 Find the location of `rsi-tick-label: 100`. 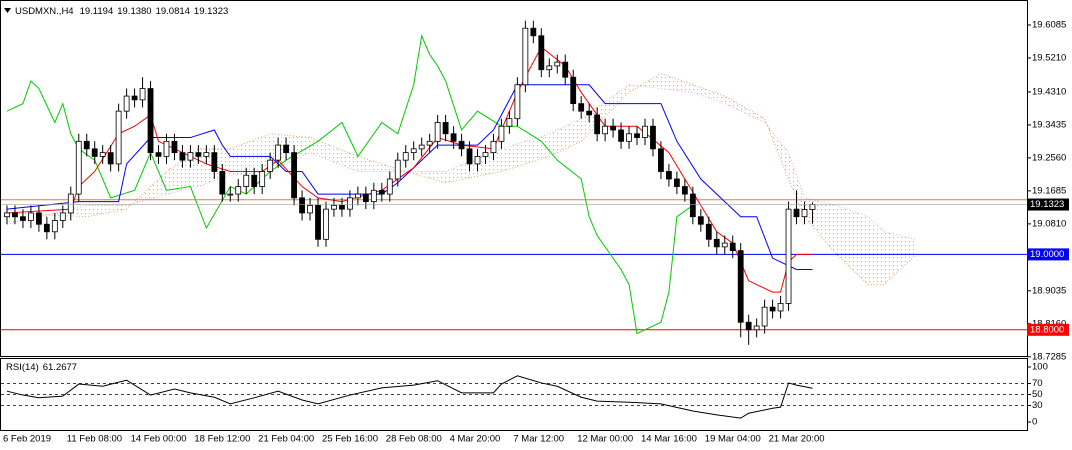

rsi-tick-label: 100 is located at coordinates (1040, 366).